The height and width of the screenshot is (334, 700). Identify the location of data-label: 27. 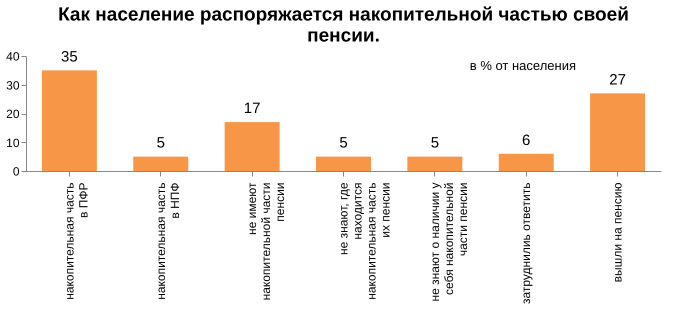
(617, 79).